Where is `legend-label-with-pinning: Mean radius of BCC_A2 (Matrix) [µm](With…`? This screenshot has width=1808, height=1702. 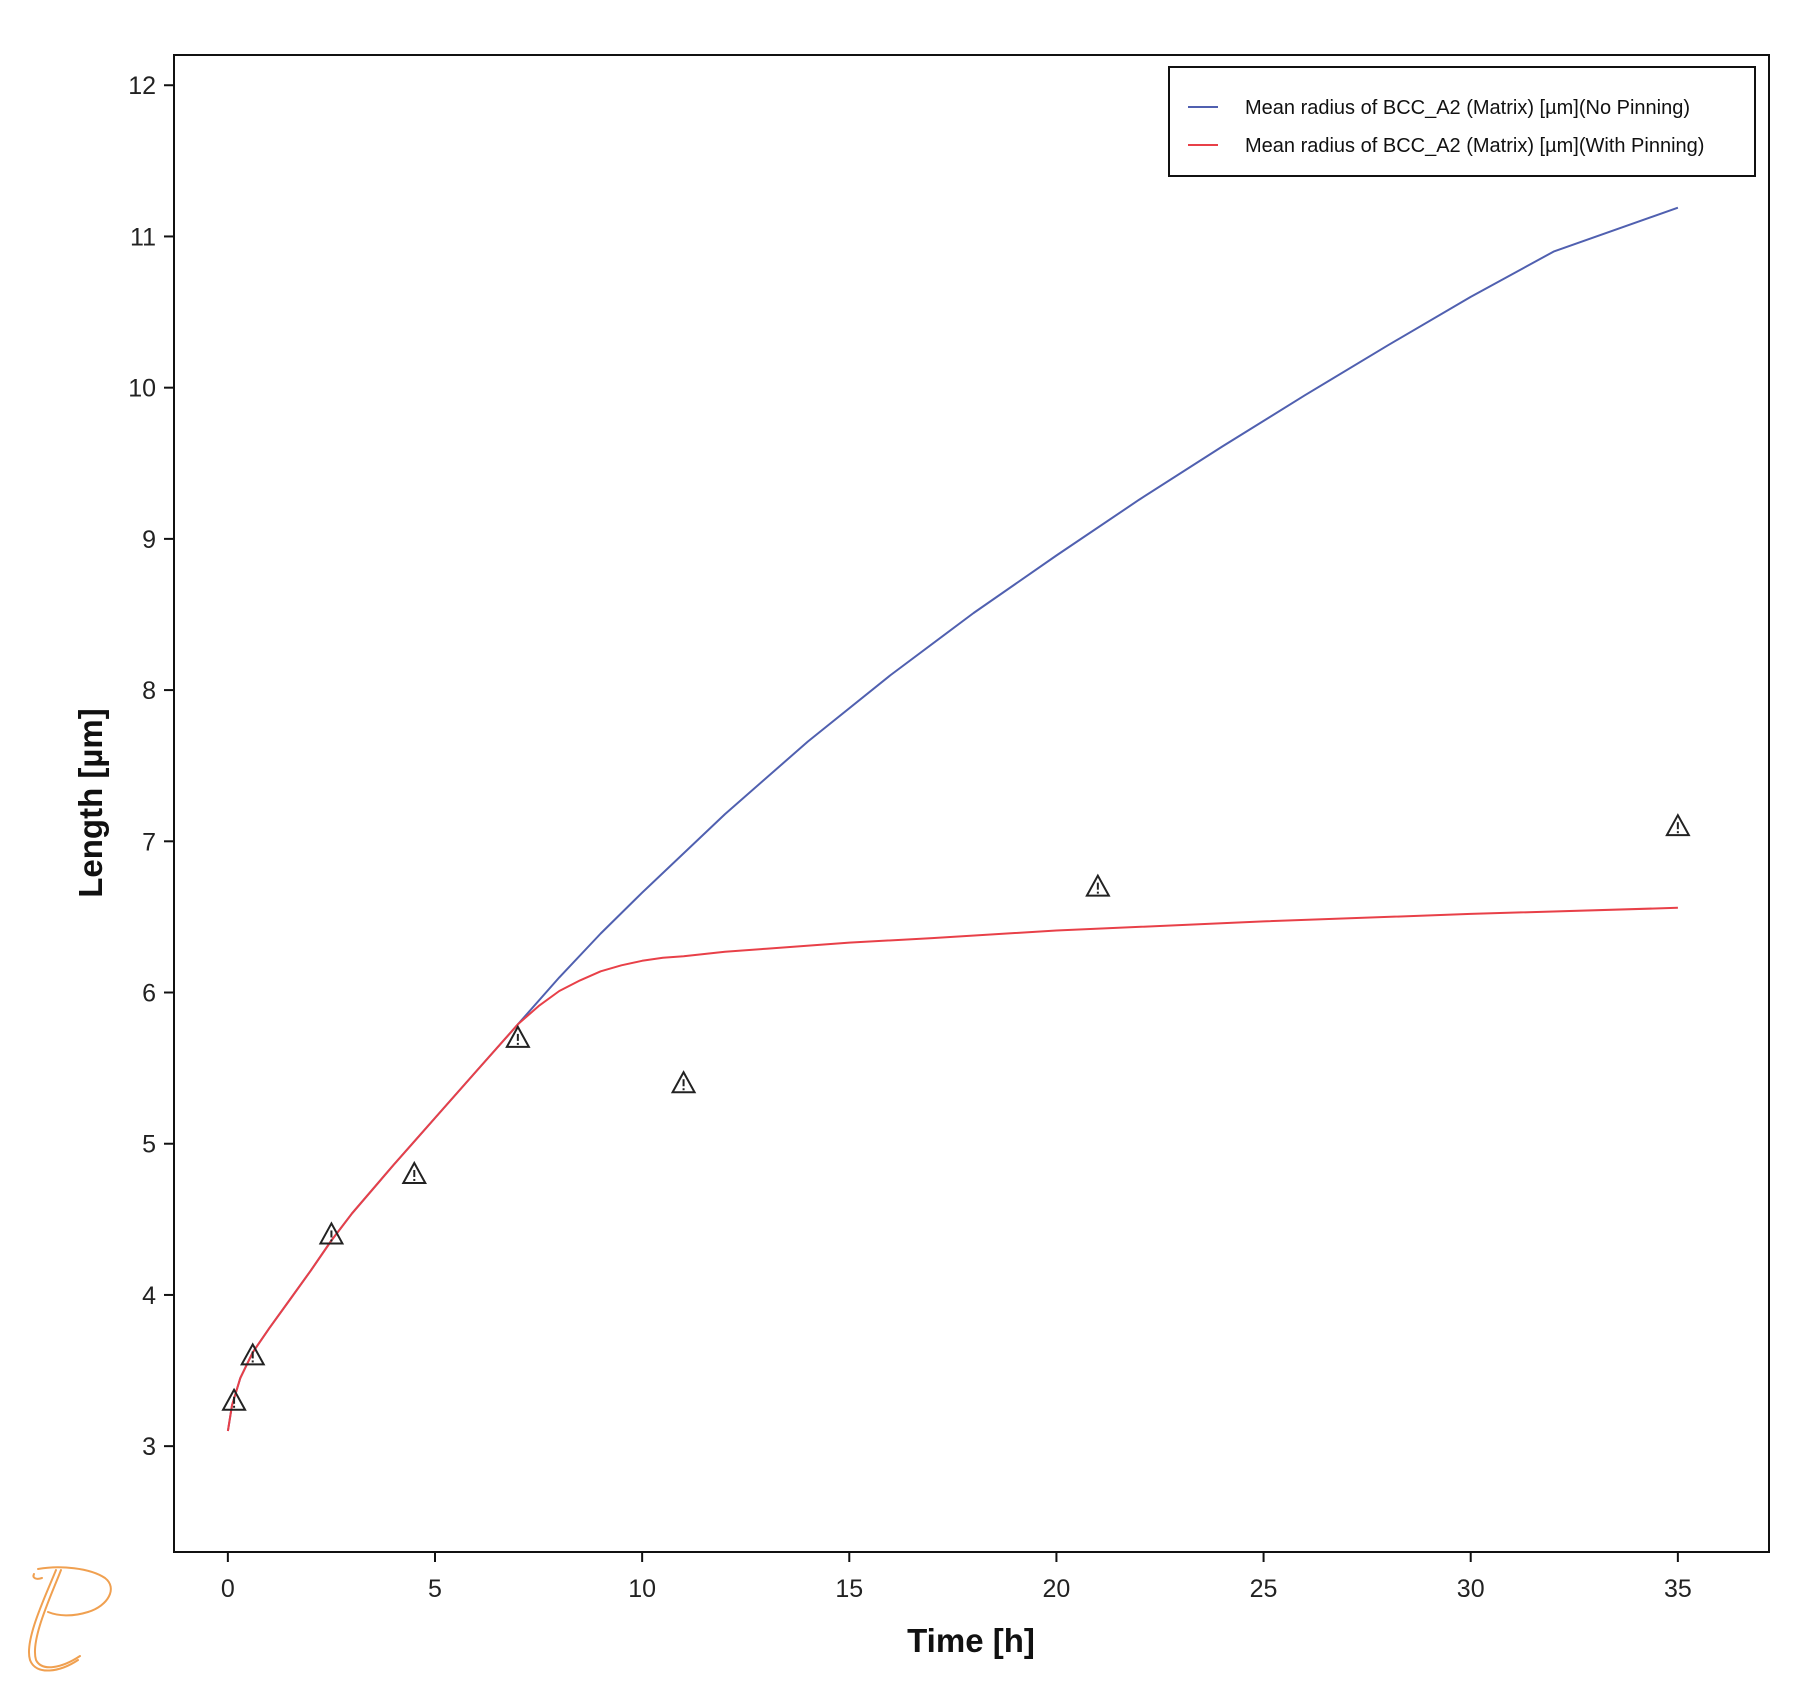 legend-label-with-pinning: Mean radius of BCC_A2 (Matrix) [µm](With… is located at coordinates (1474, 146).